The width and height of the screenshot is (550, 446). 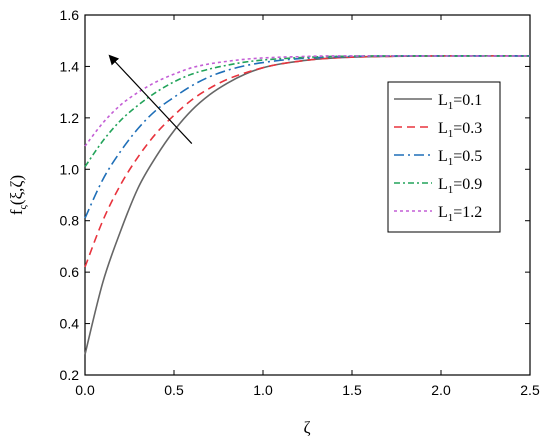 I want to click on y-axis-title-main: f, so click(x=16, y=212).